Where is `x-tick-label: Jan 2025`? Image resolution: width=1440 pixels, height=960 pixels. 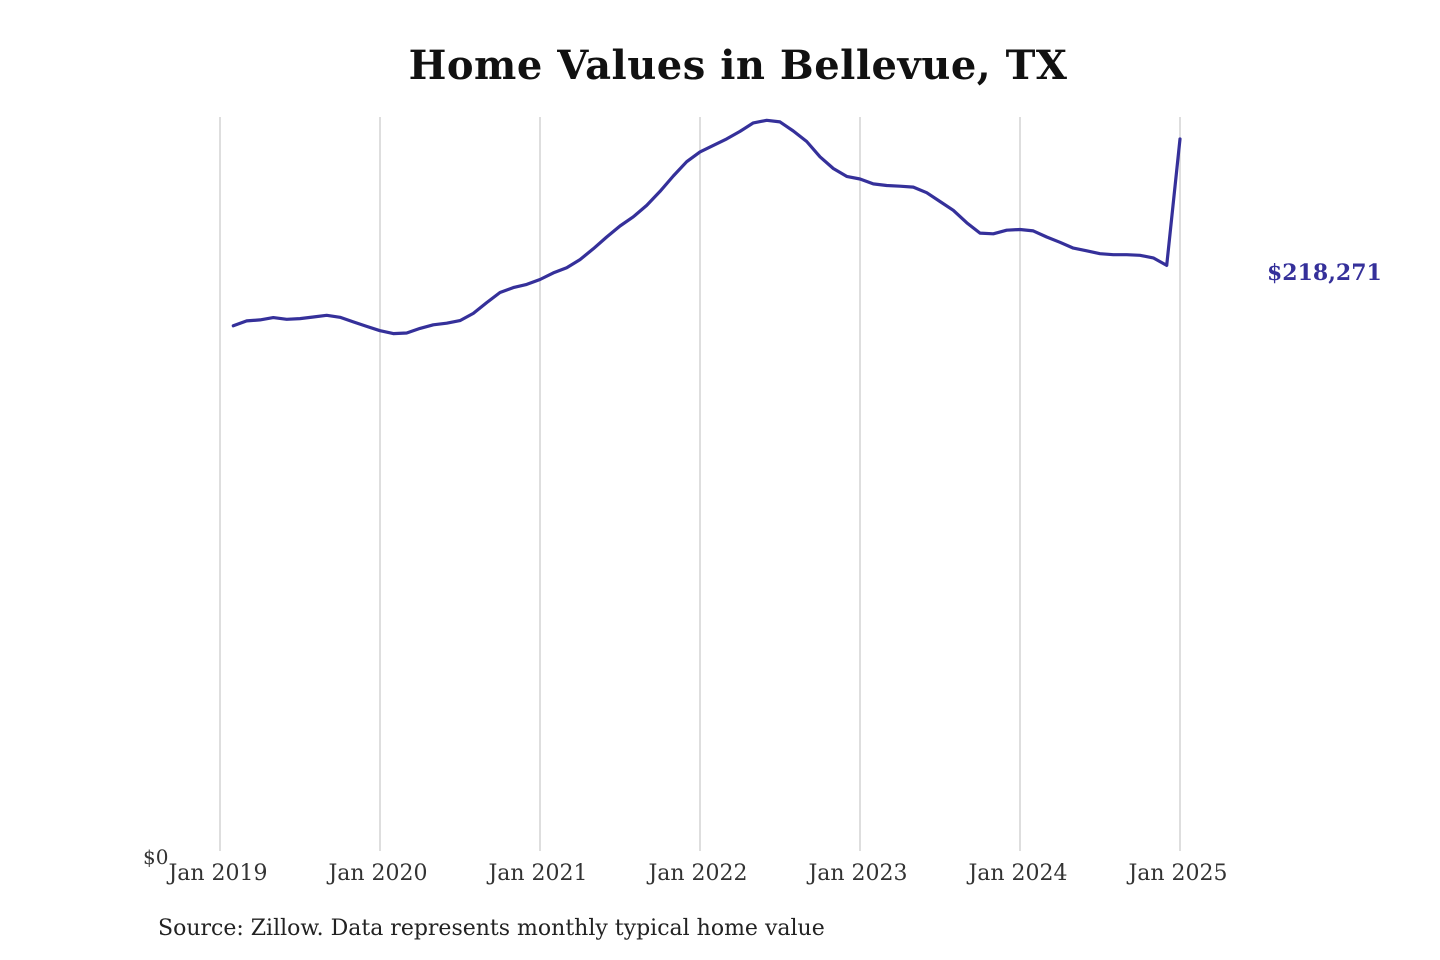 x-tick-label: Jan 2025 is located at coordinates (1176, 873).